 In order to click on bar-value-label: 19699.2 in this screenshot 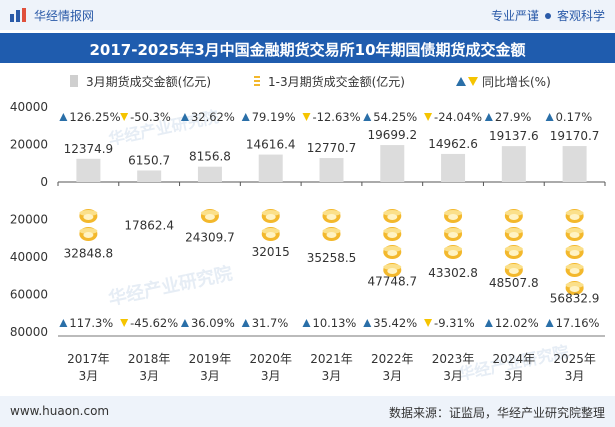, I will do `click(392, 135)`.